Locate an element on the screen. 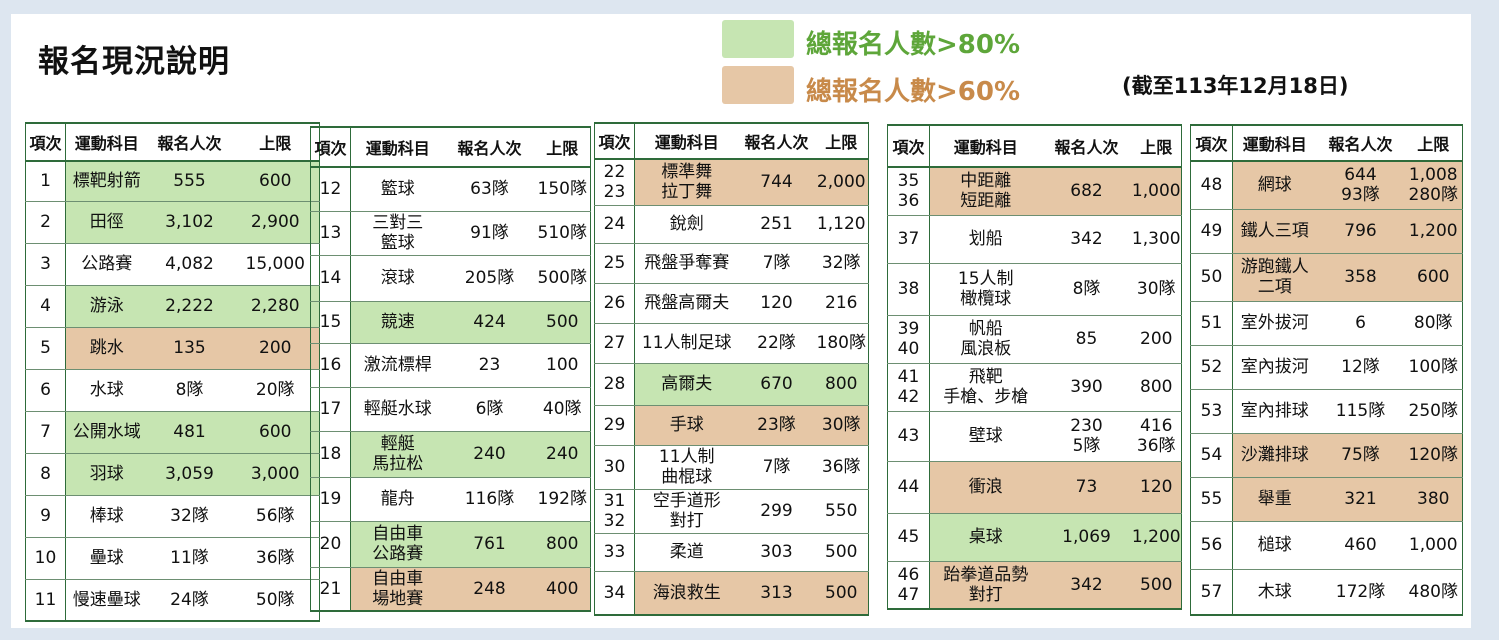 Image resolution: width=1499 pixels, height=640 pixels. cell-no: 28 is located at coordinates (614, 384).